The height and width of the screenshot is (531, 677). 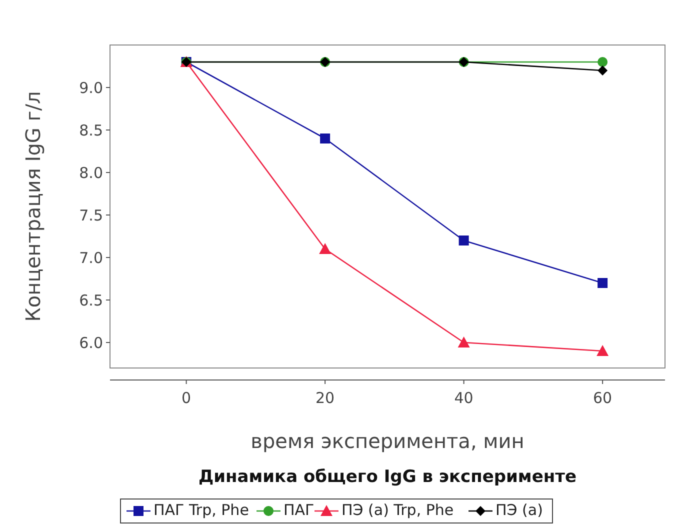 I want to click on x-tick-label: 40, so click(x=464, y=398).